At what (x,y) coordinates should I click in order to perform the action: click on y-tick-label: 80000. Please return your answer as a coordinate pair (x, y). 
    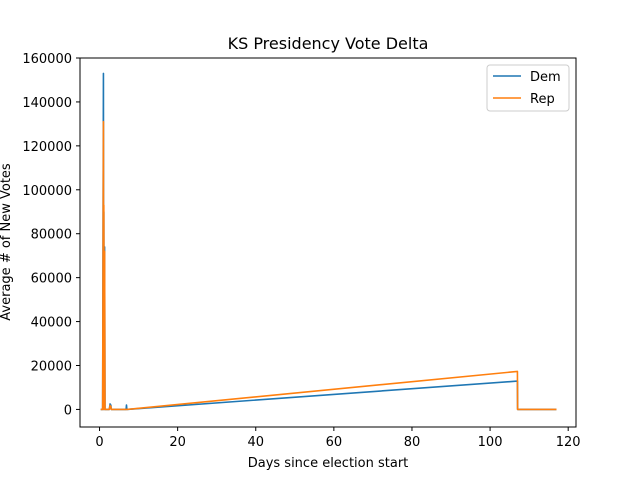
    Looking at the image, I should click on (51, 235).